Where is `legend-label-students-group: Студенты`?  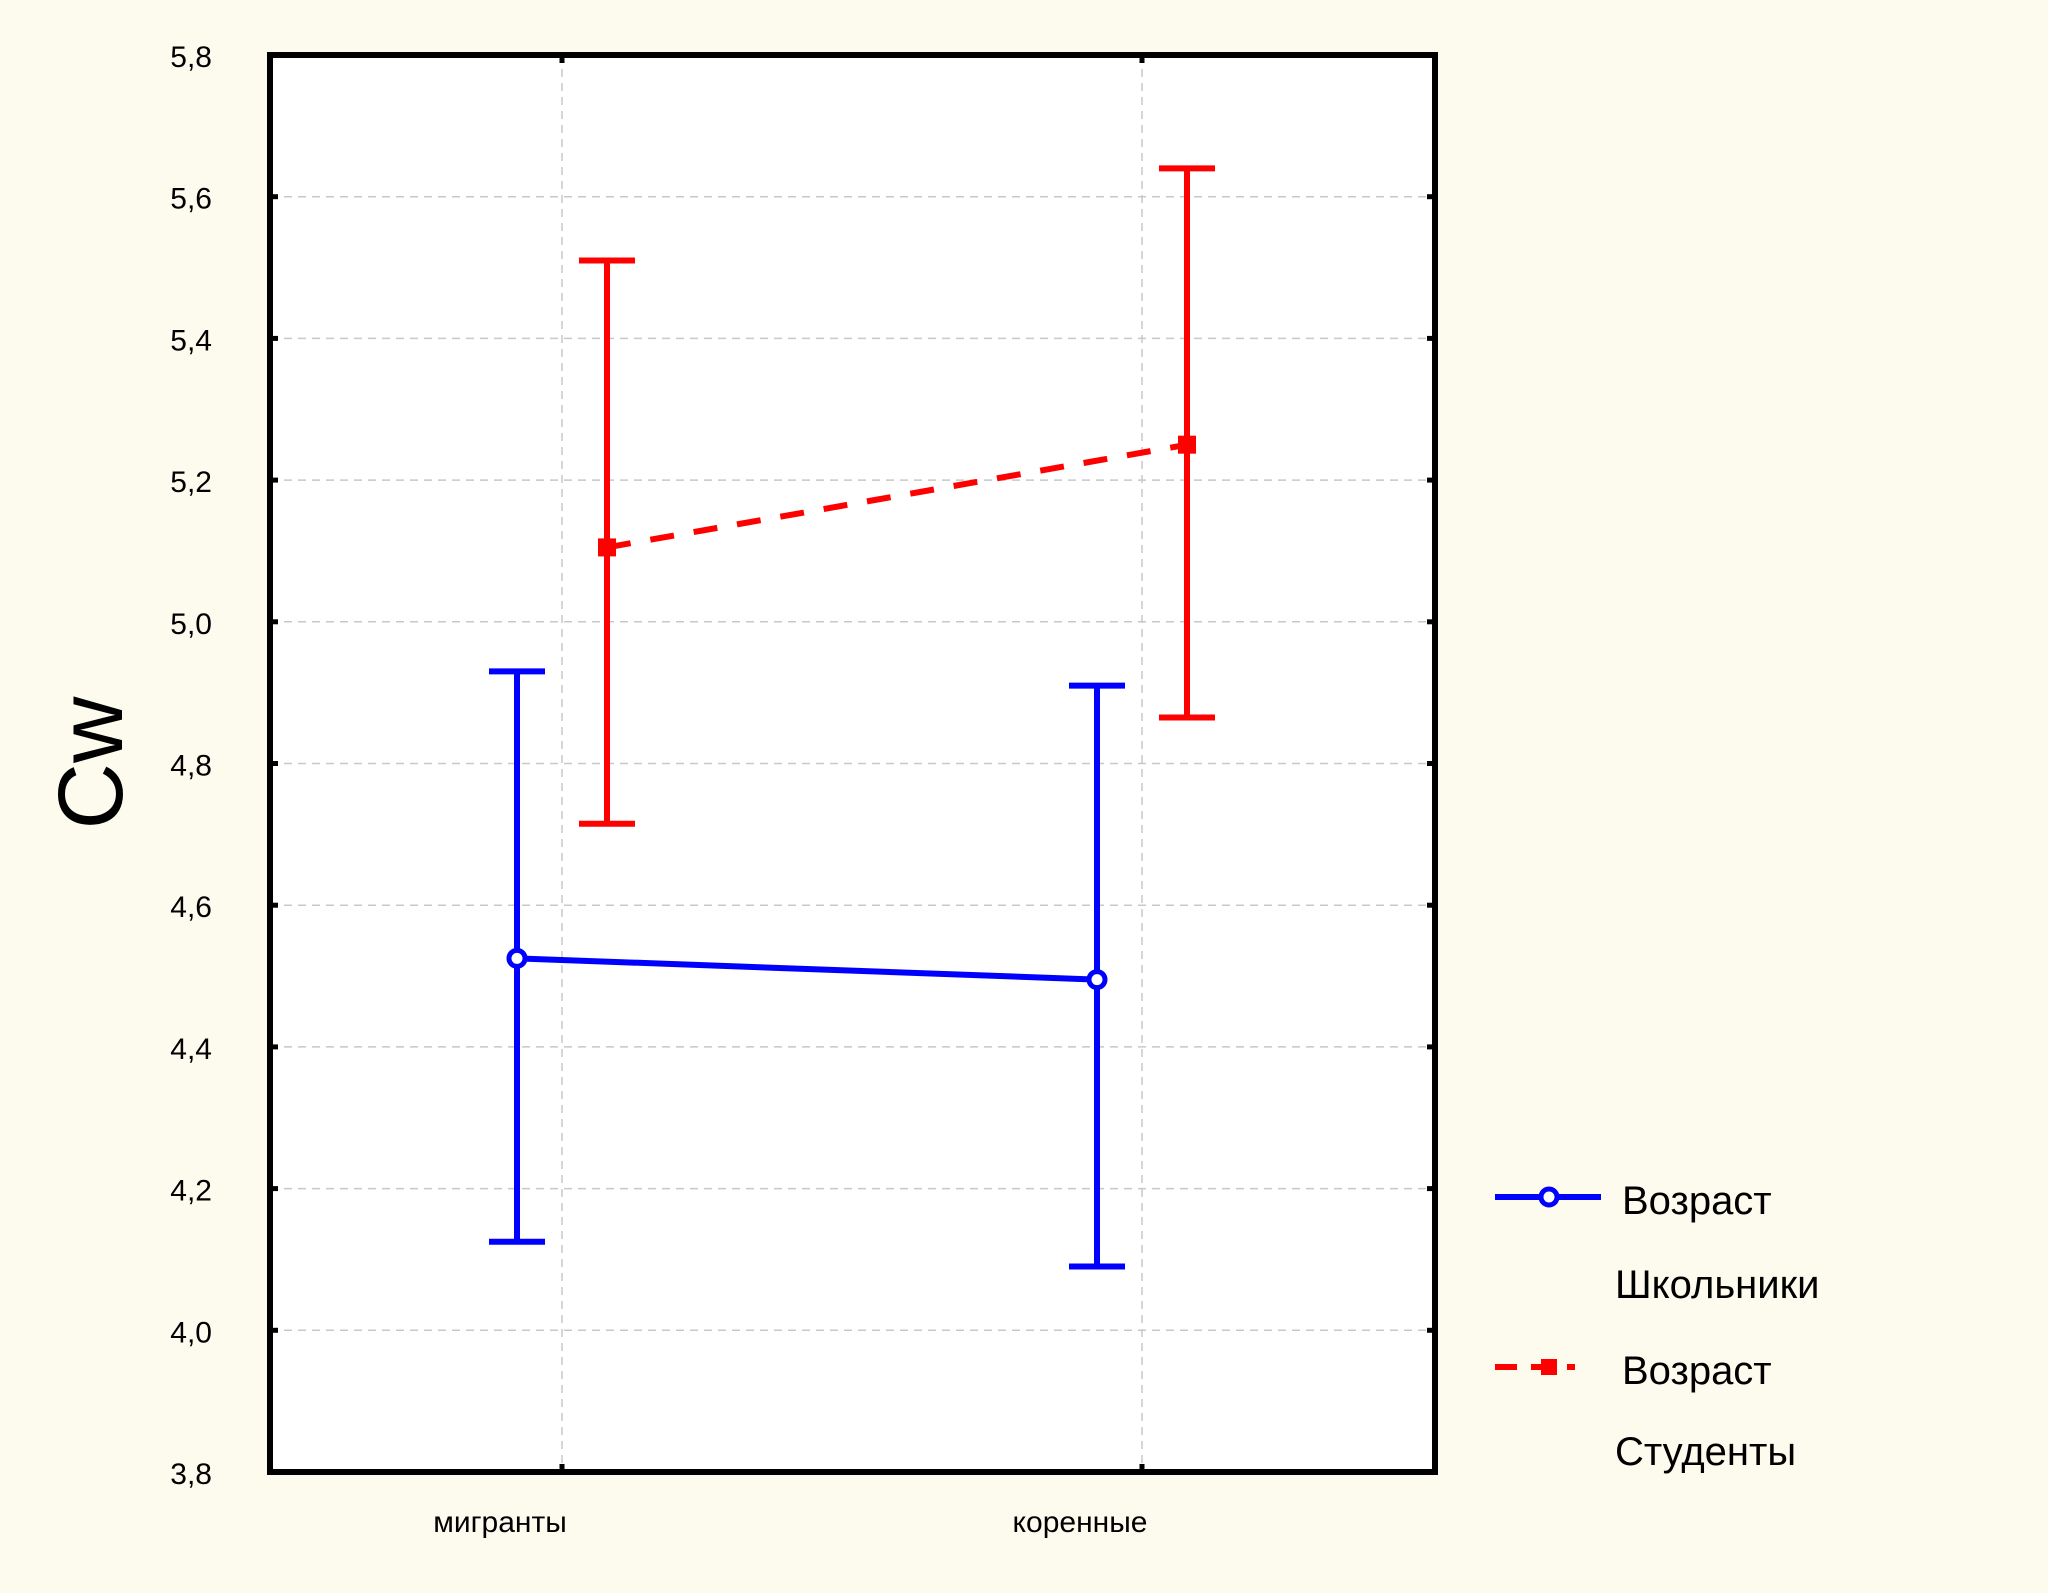 legend-label-students-group: Студенты is located at coordinates (1705, 1452).